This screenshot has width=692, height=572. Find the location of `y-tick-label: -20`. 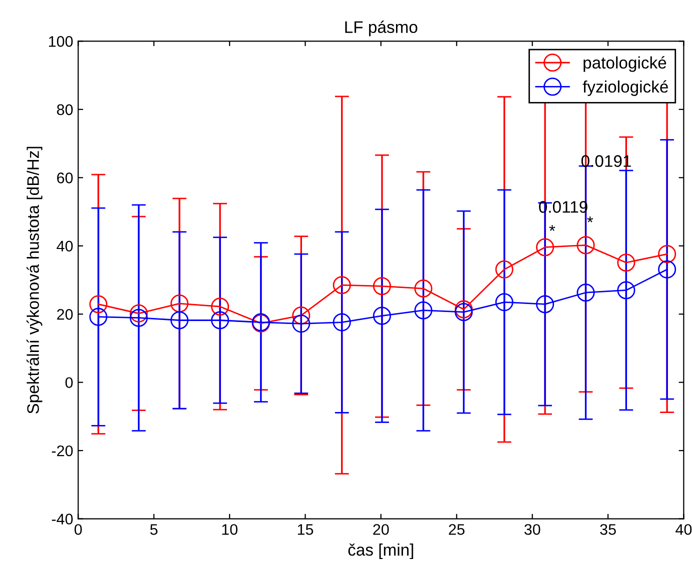

y-tick-label: -20 is located at coordinates (62, 450).